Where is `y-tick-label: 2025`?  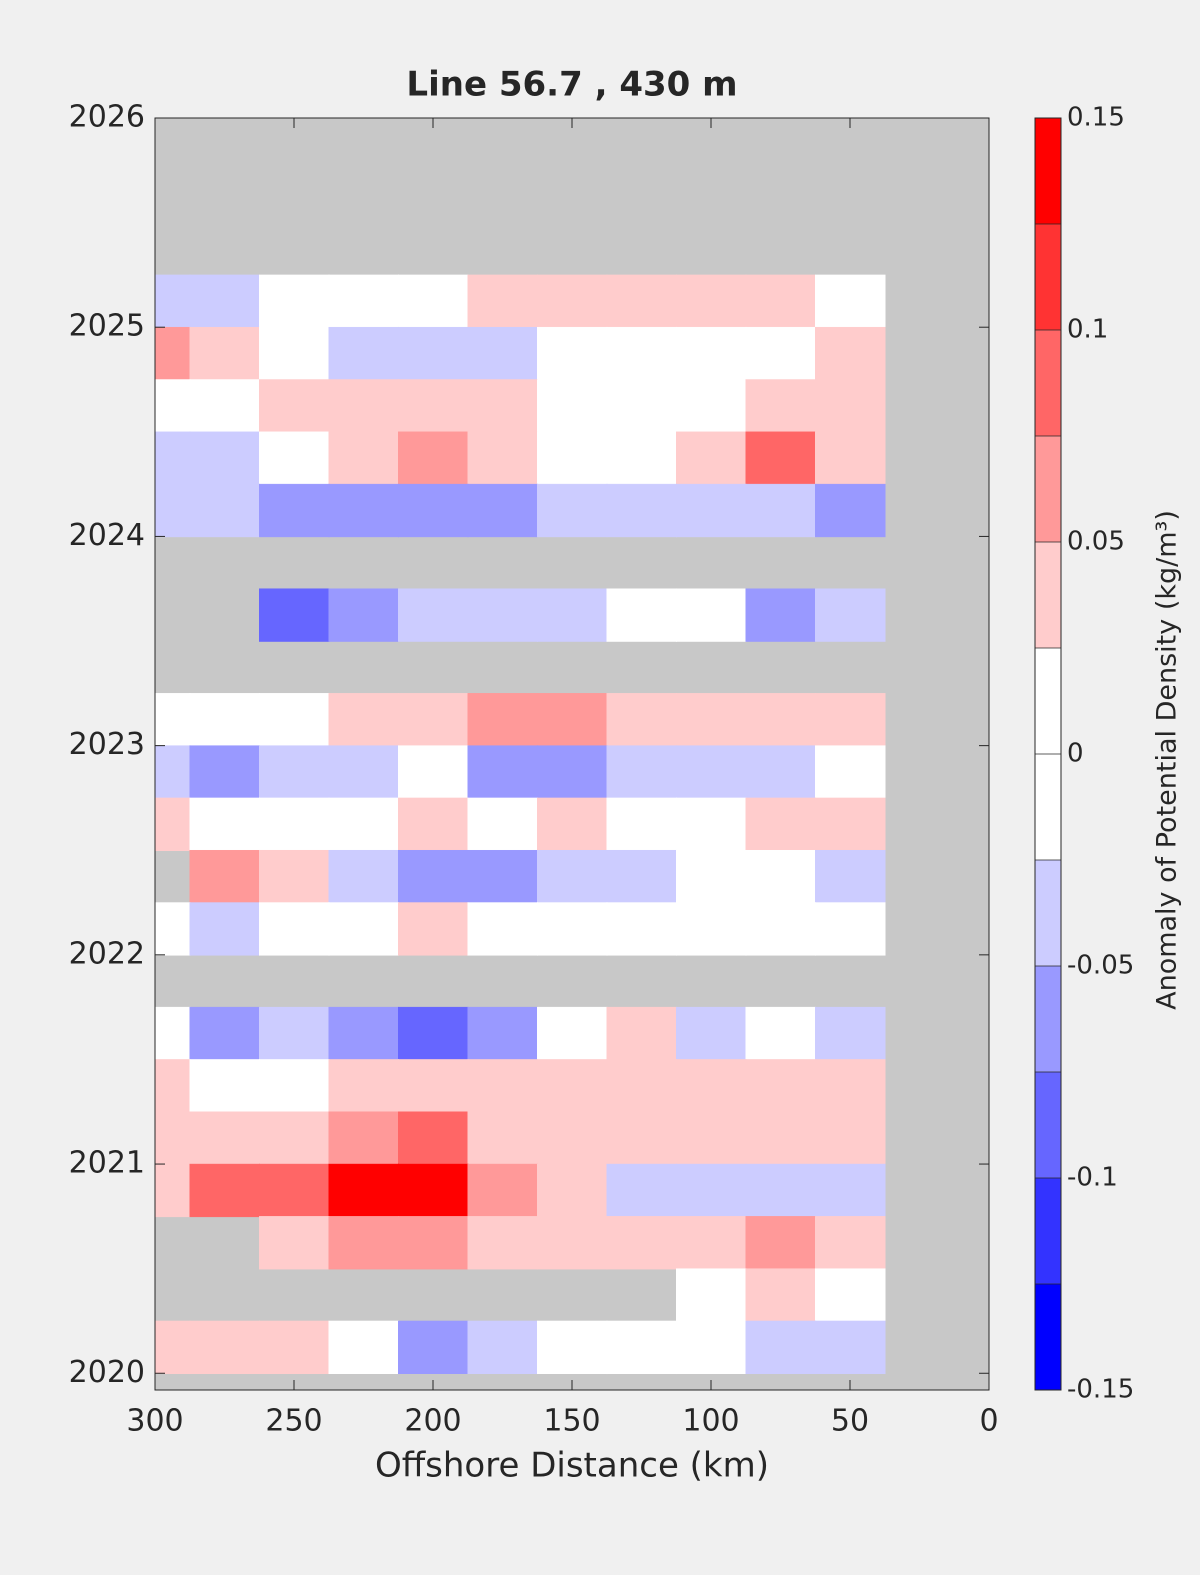 y-tick-label: 2025 is located at coordinates (107, 326).